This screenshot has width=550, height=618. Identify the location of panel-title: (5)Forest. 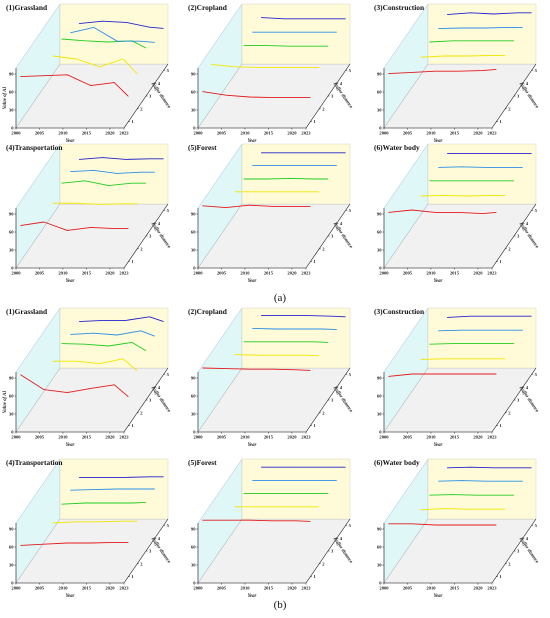
(202, 147).